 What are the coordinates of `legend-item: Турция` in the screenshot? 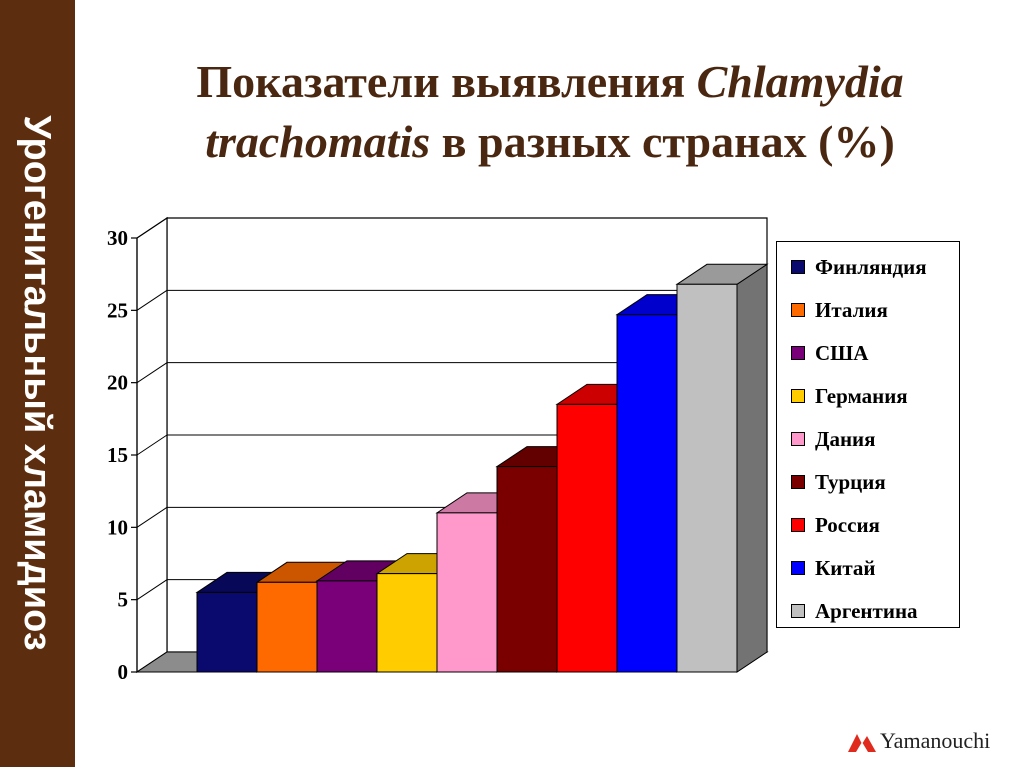 It's located at (838, 481).